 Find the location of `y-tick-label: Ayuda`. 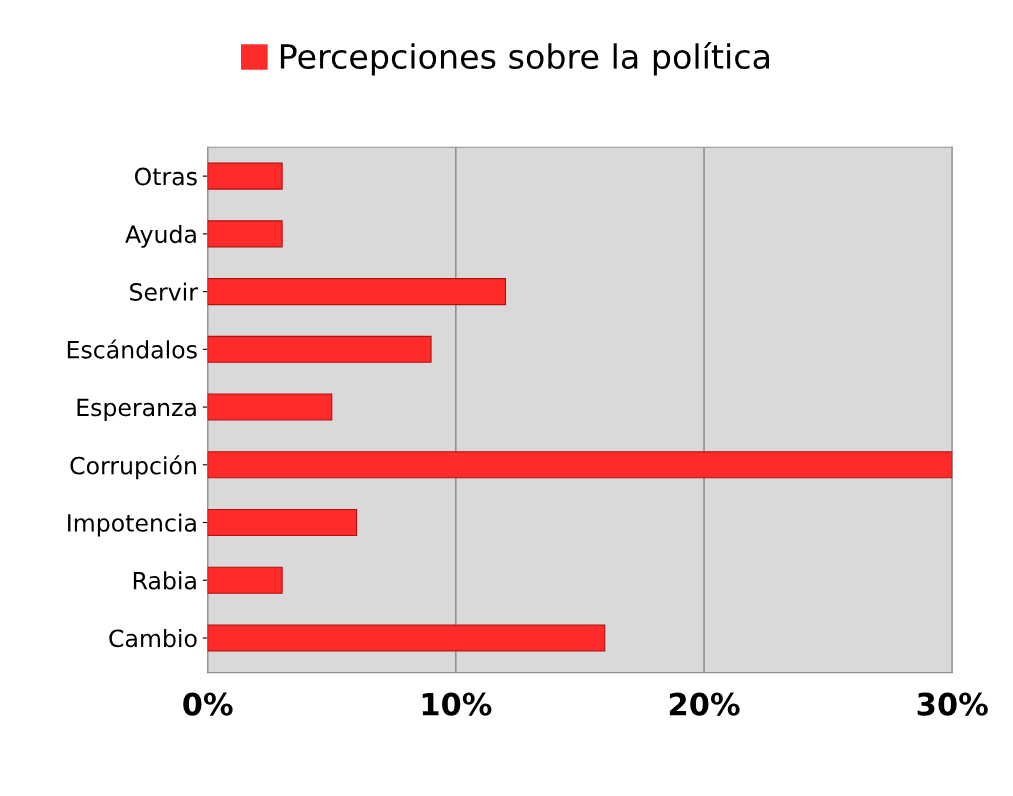

y-tick-label: Ayuda is located at coordinates (160, 236).